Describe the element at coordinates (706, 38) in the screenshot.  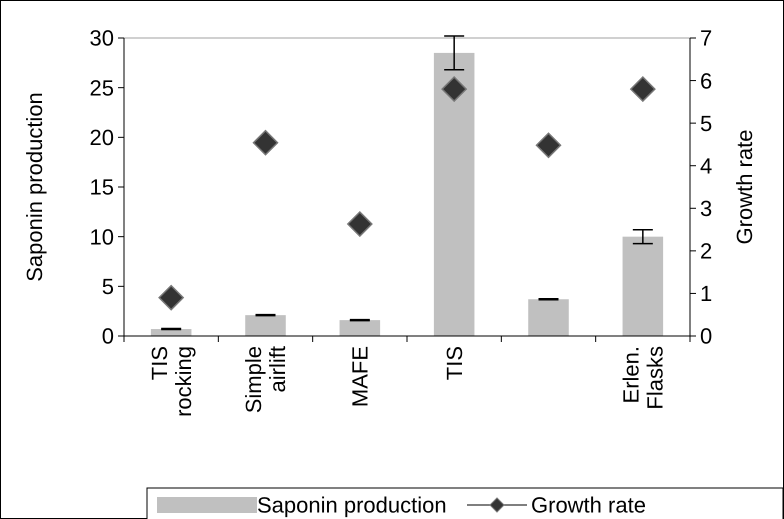
I see `y2-tick-label: 7` at that location.